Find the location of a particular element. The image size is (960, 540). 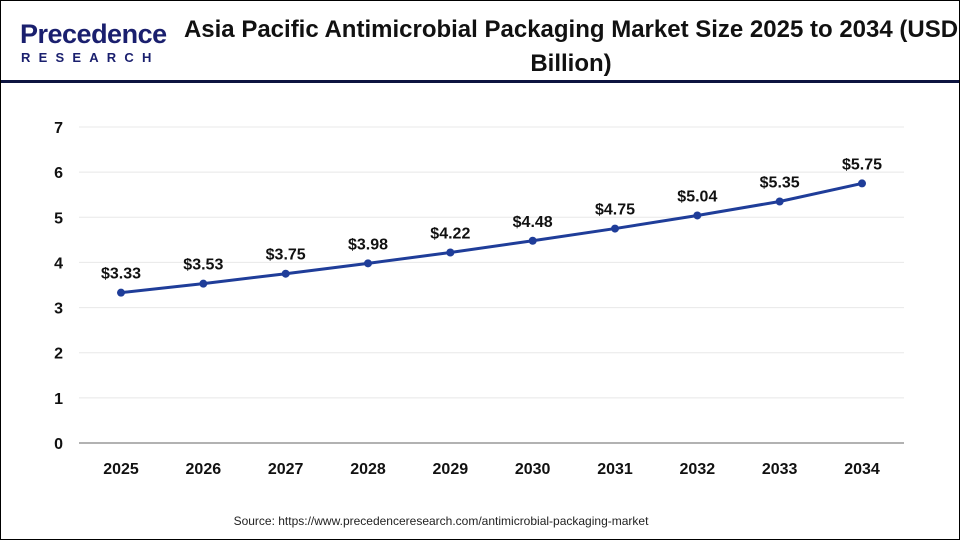

x-tick-label: 2032 is located at coordinates (698, 469).